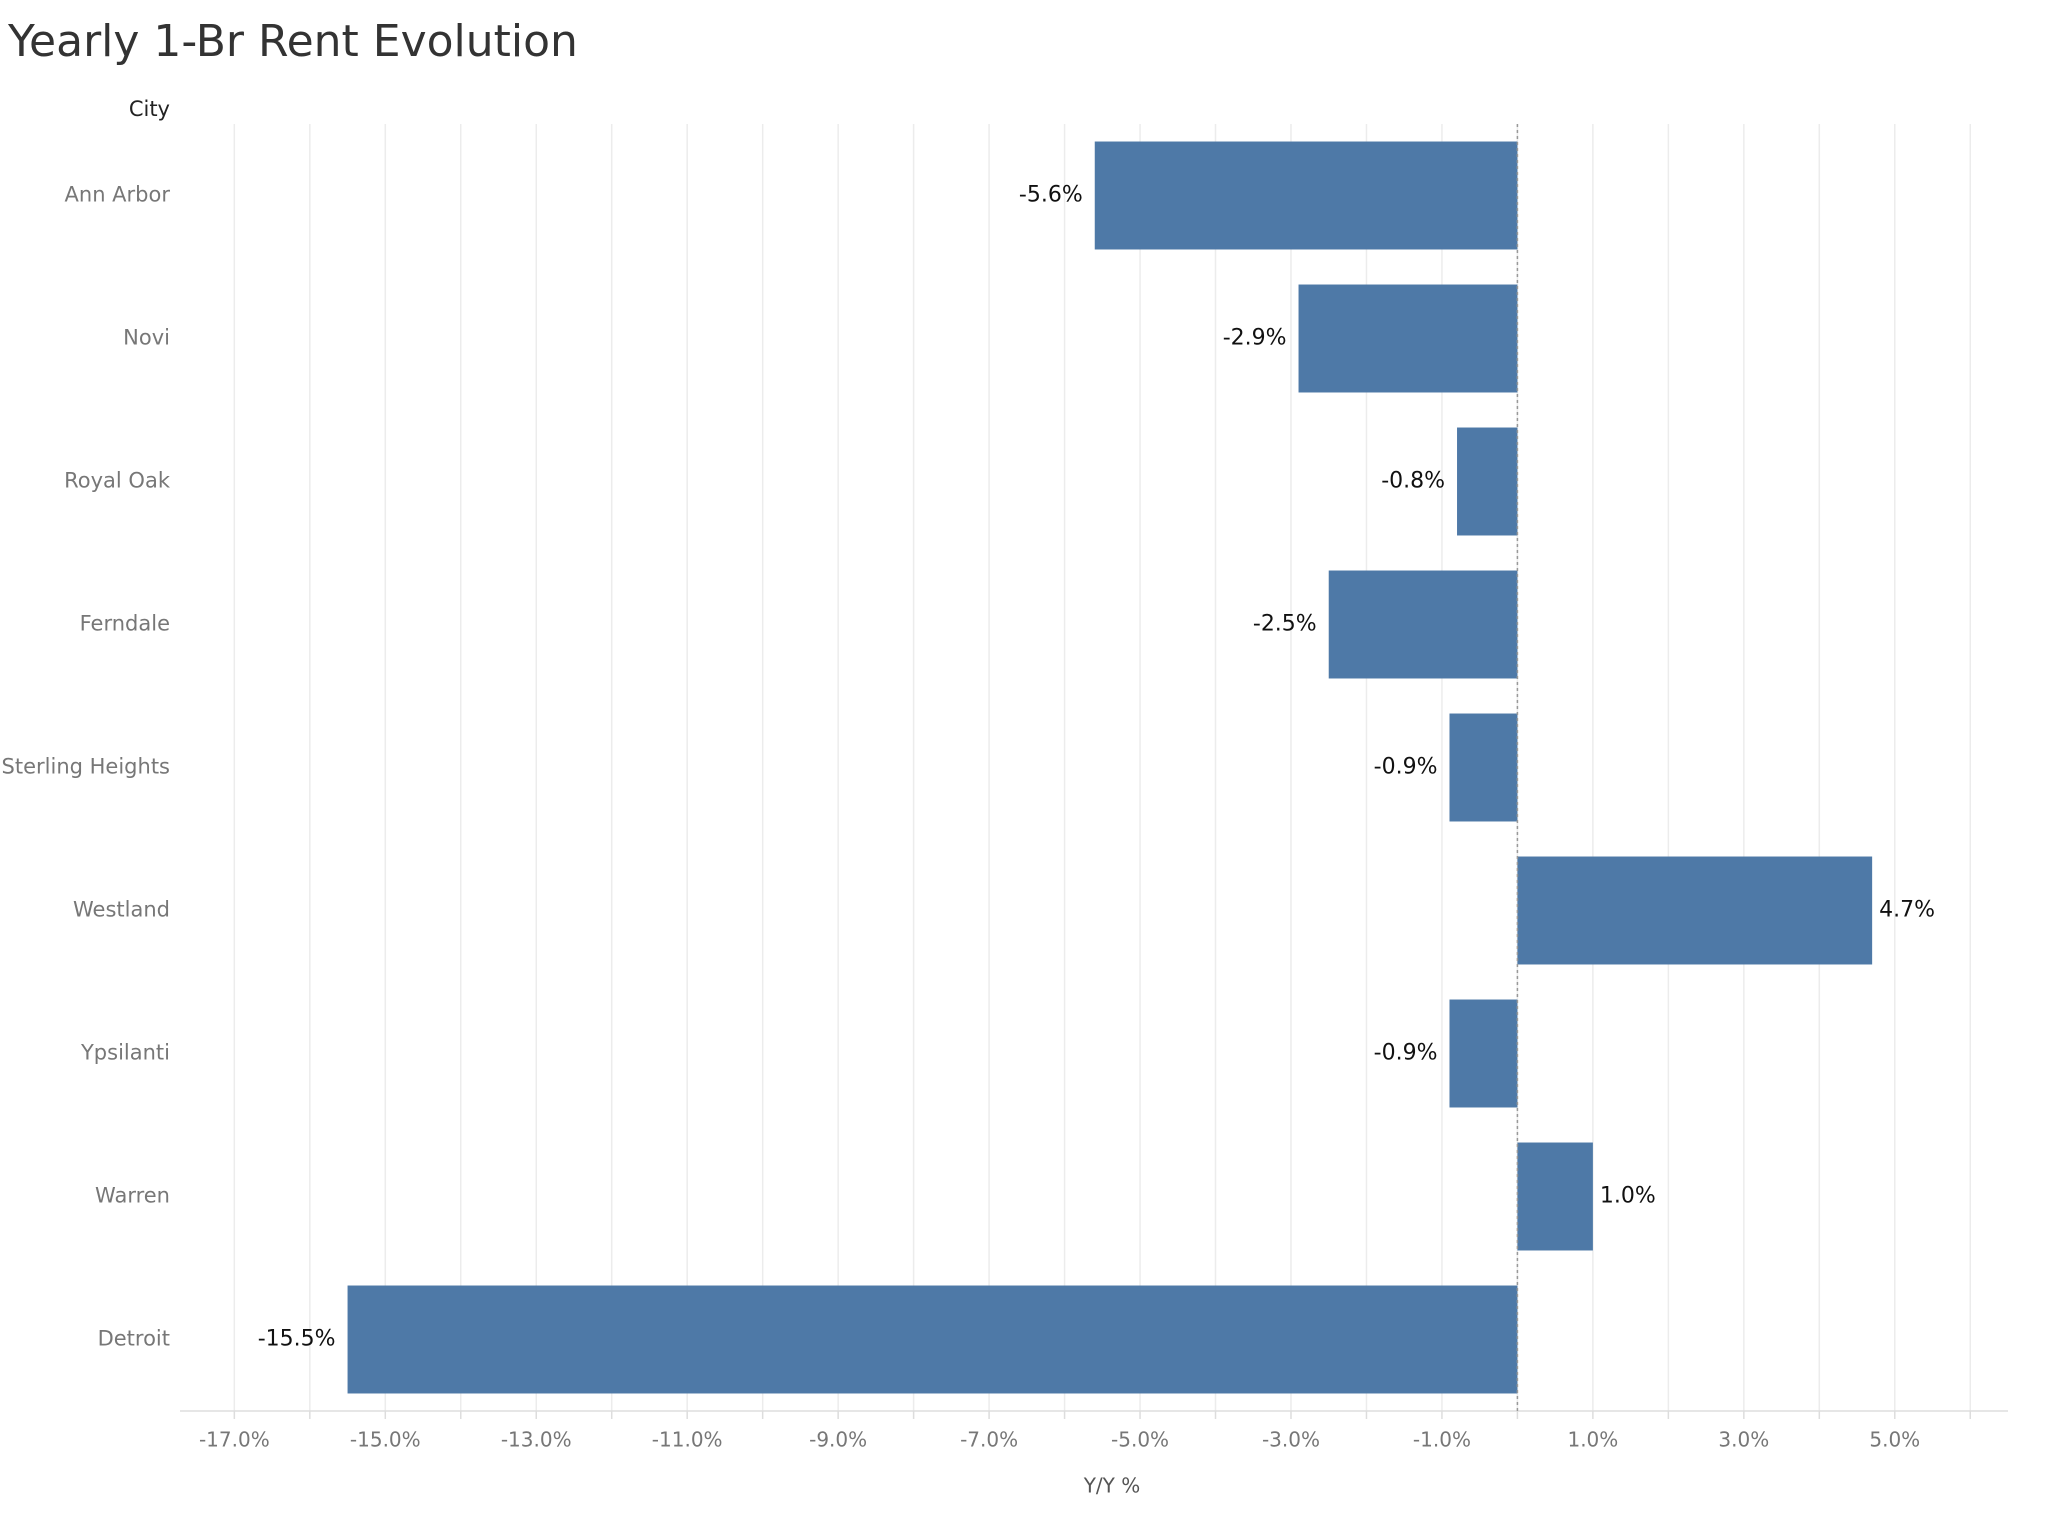 This screenshot has height=1514, width=2045. What do you see at coordinates (536, 1440) in the screenshot?
I see `x-tick-label: -13.0%` at bounding box center [536, 1440].